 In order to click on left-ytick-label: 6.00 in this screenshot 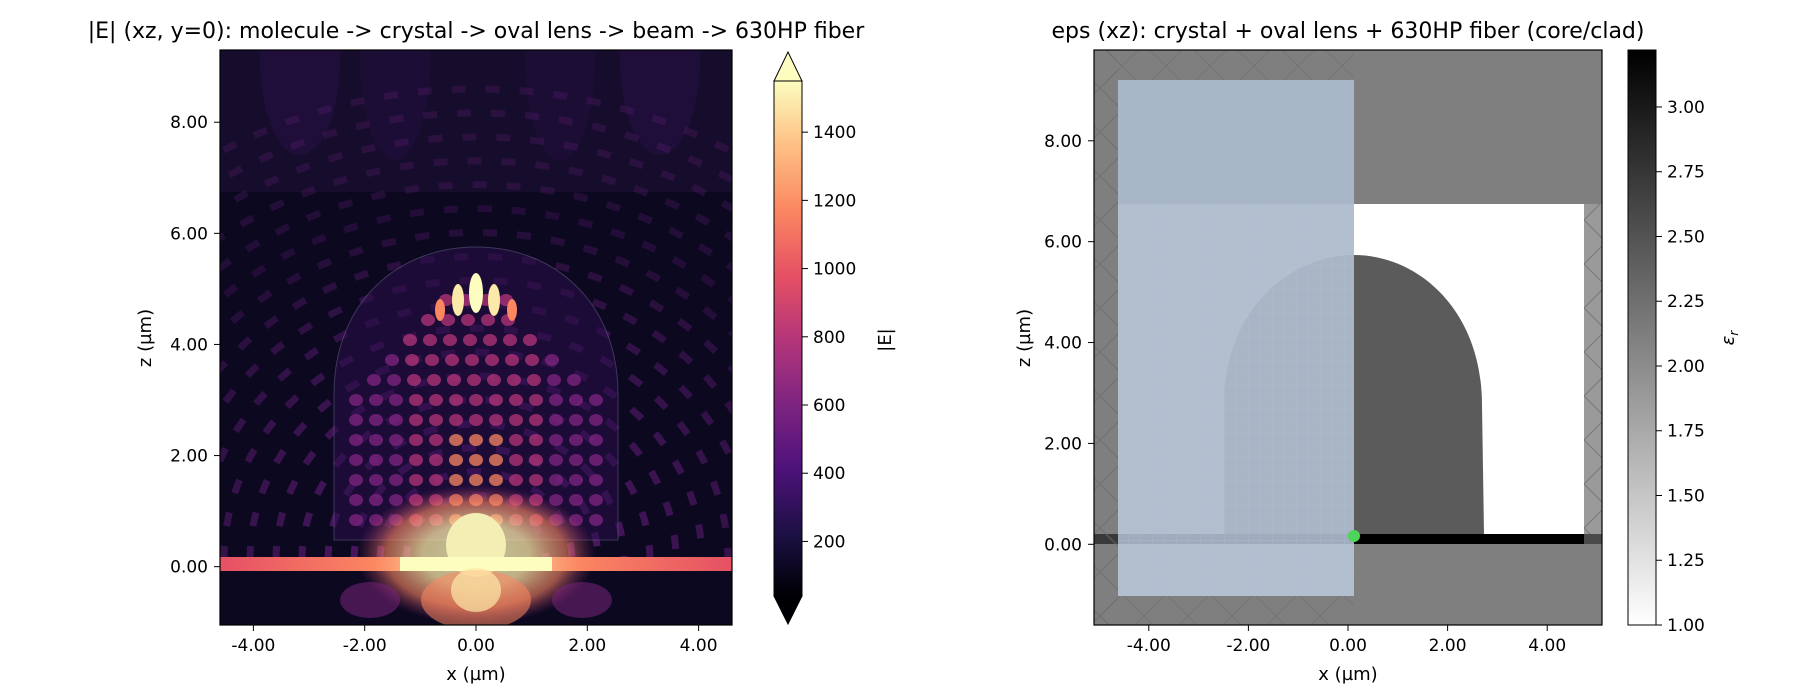, I will do `click(189, 234)`.